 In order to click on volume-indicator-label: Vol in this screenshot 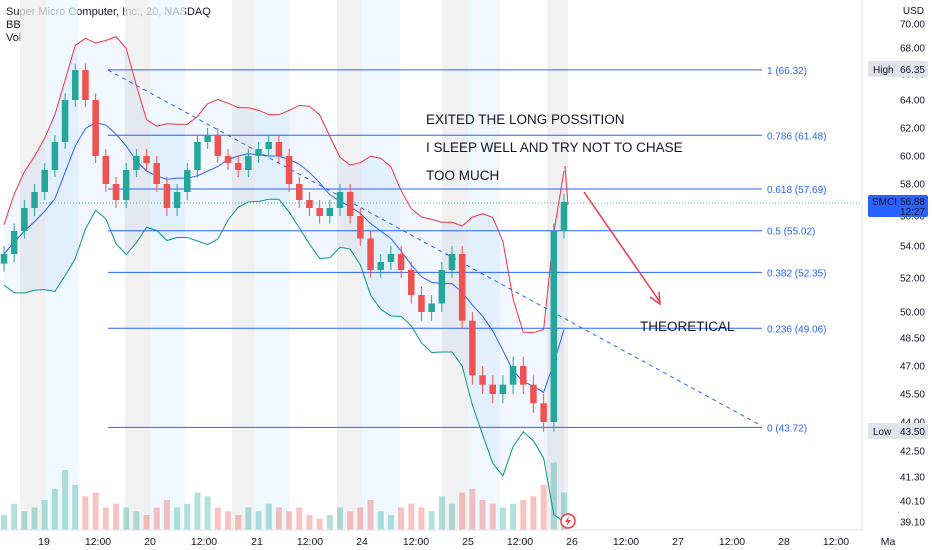, I will do `click(14, 38)`.